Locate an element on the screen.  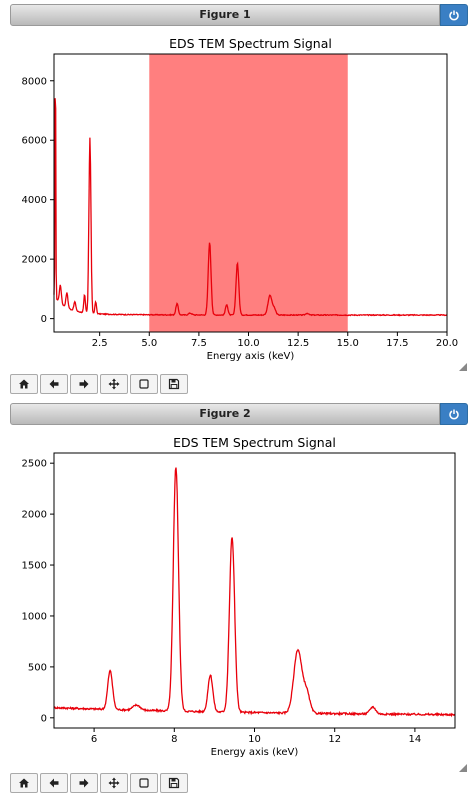
figure-title: Figure 2 is located at coordinates (225, 413).